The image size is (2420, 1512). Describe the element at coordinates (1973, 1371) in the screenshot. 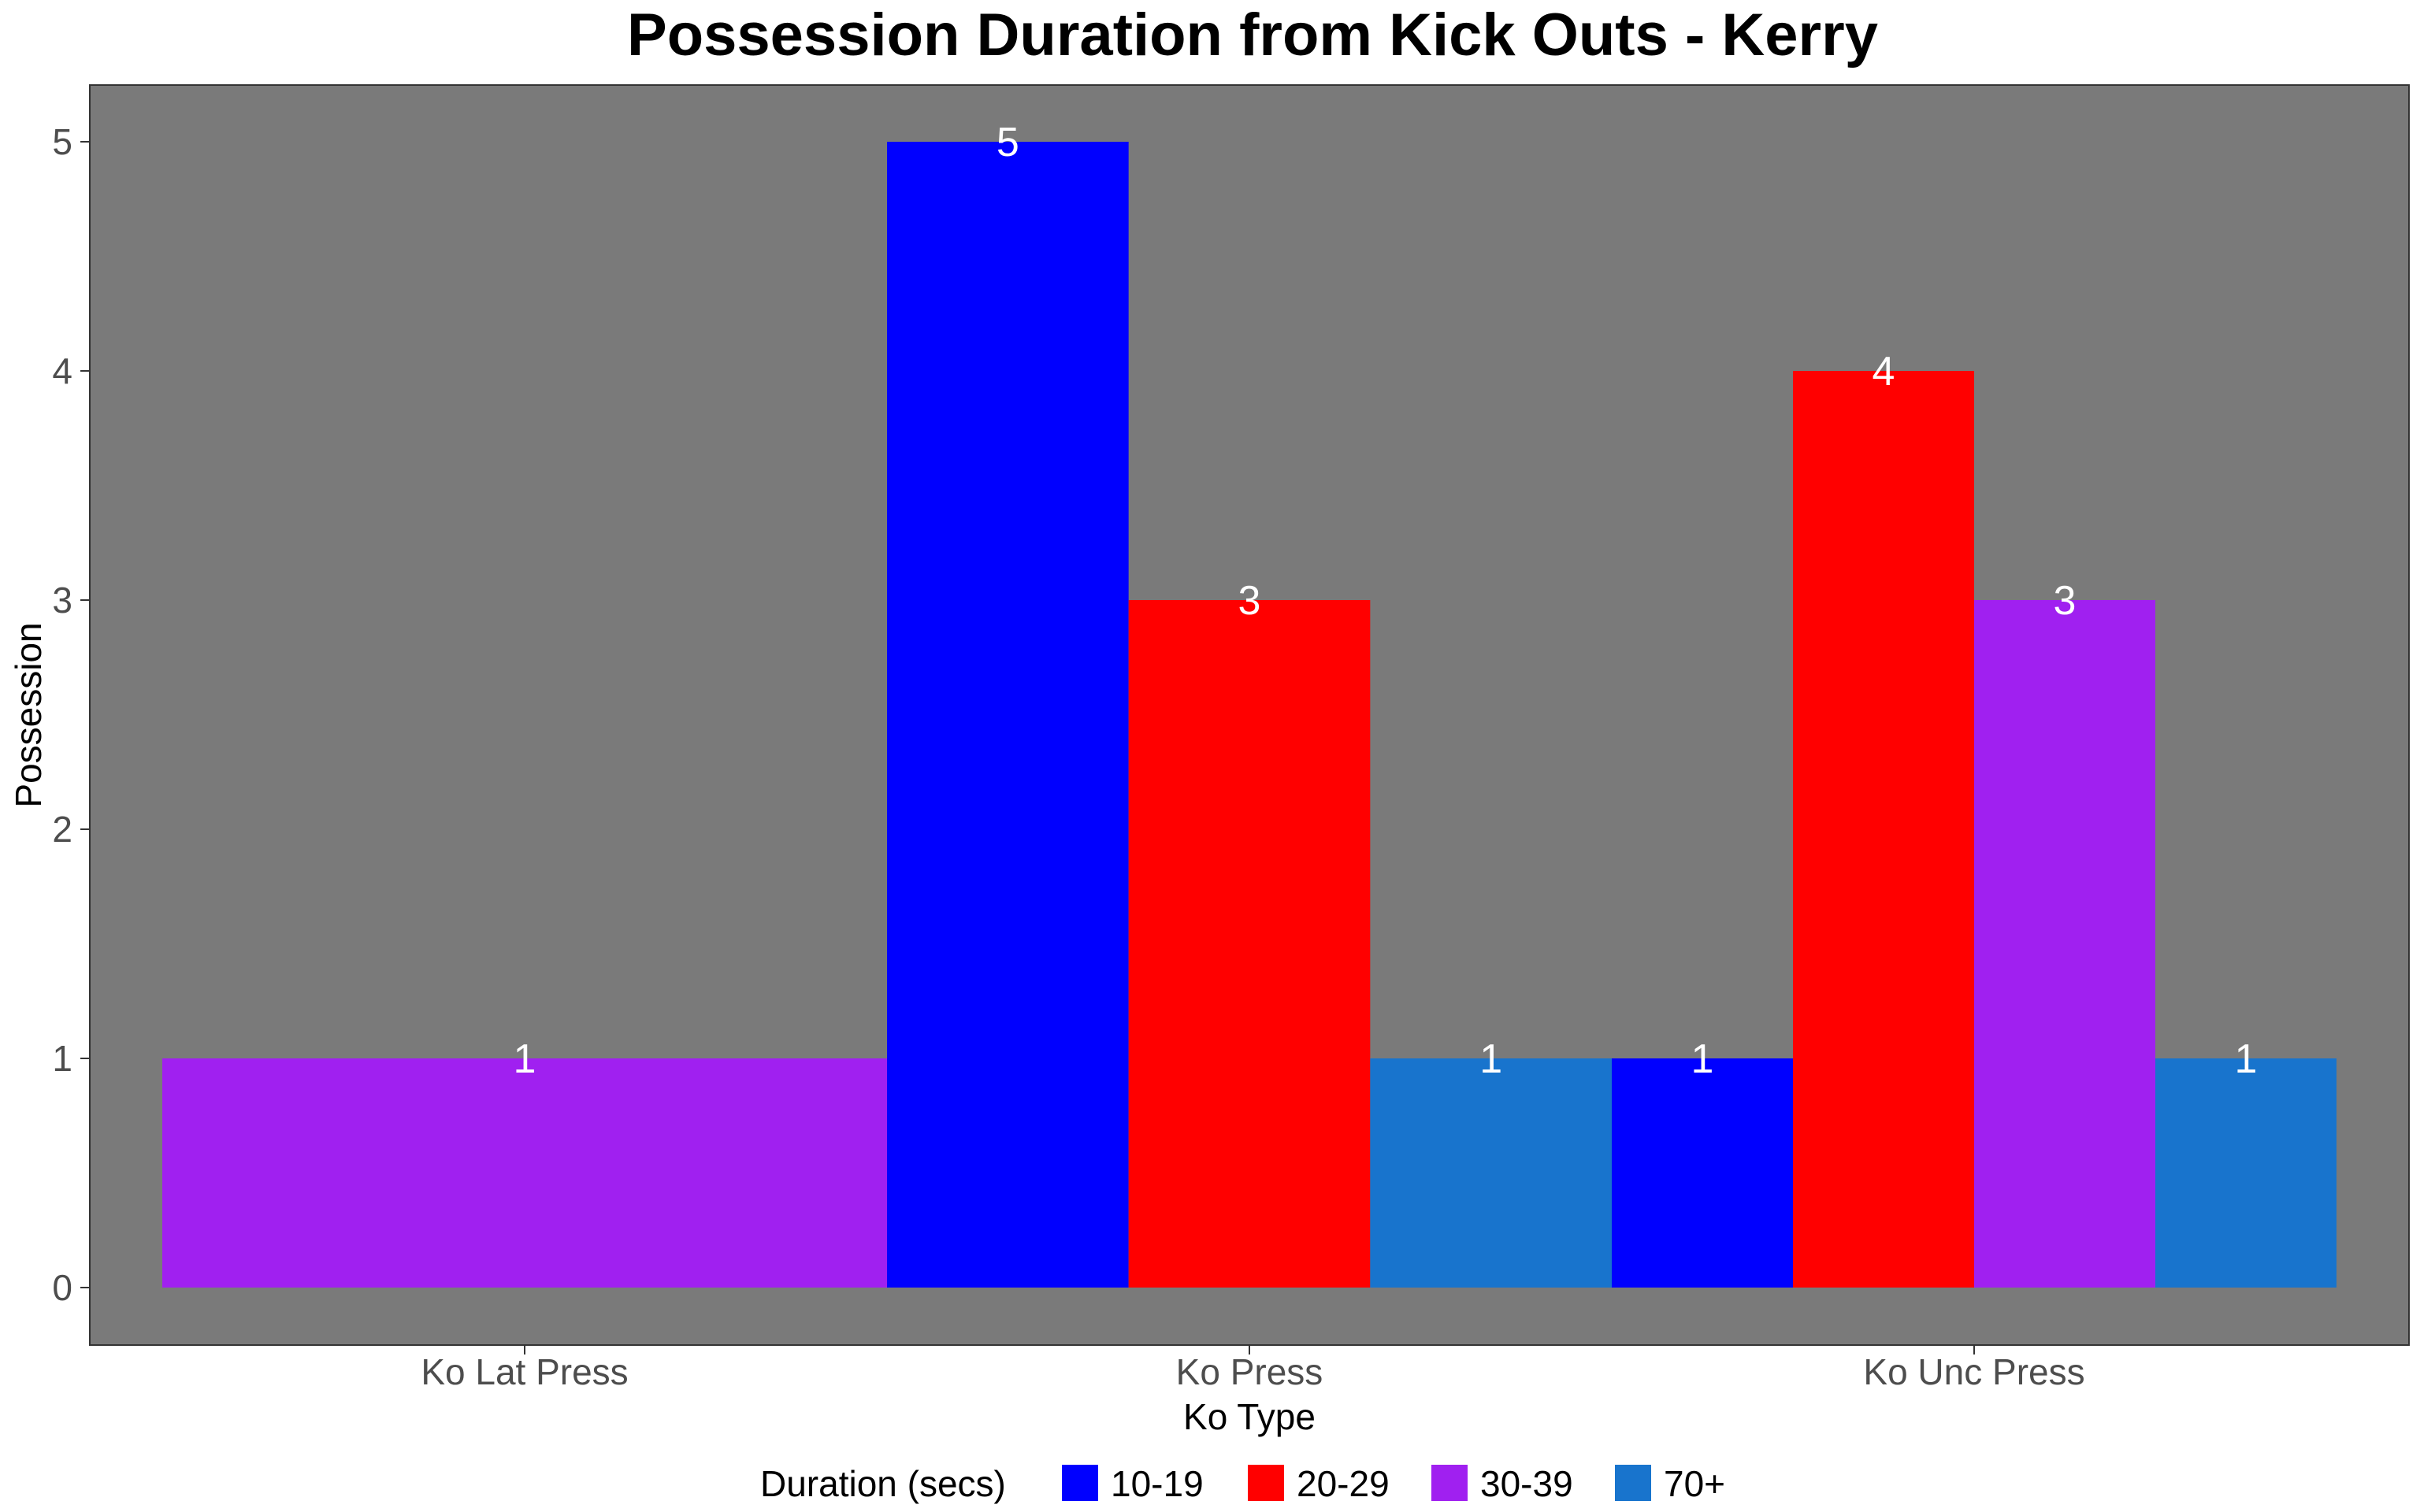

I see `x-tick-label: Ko Unc Press` at that location.